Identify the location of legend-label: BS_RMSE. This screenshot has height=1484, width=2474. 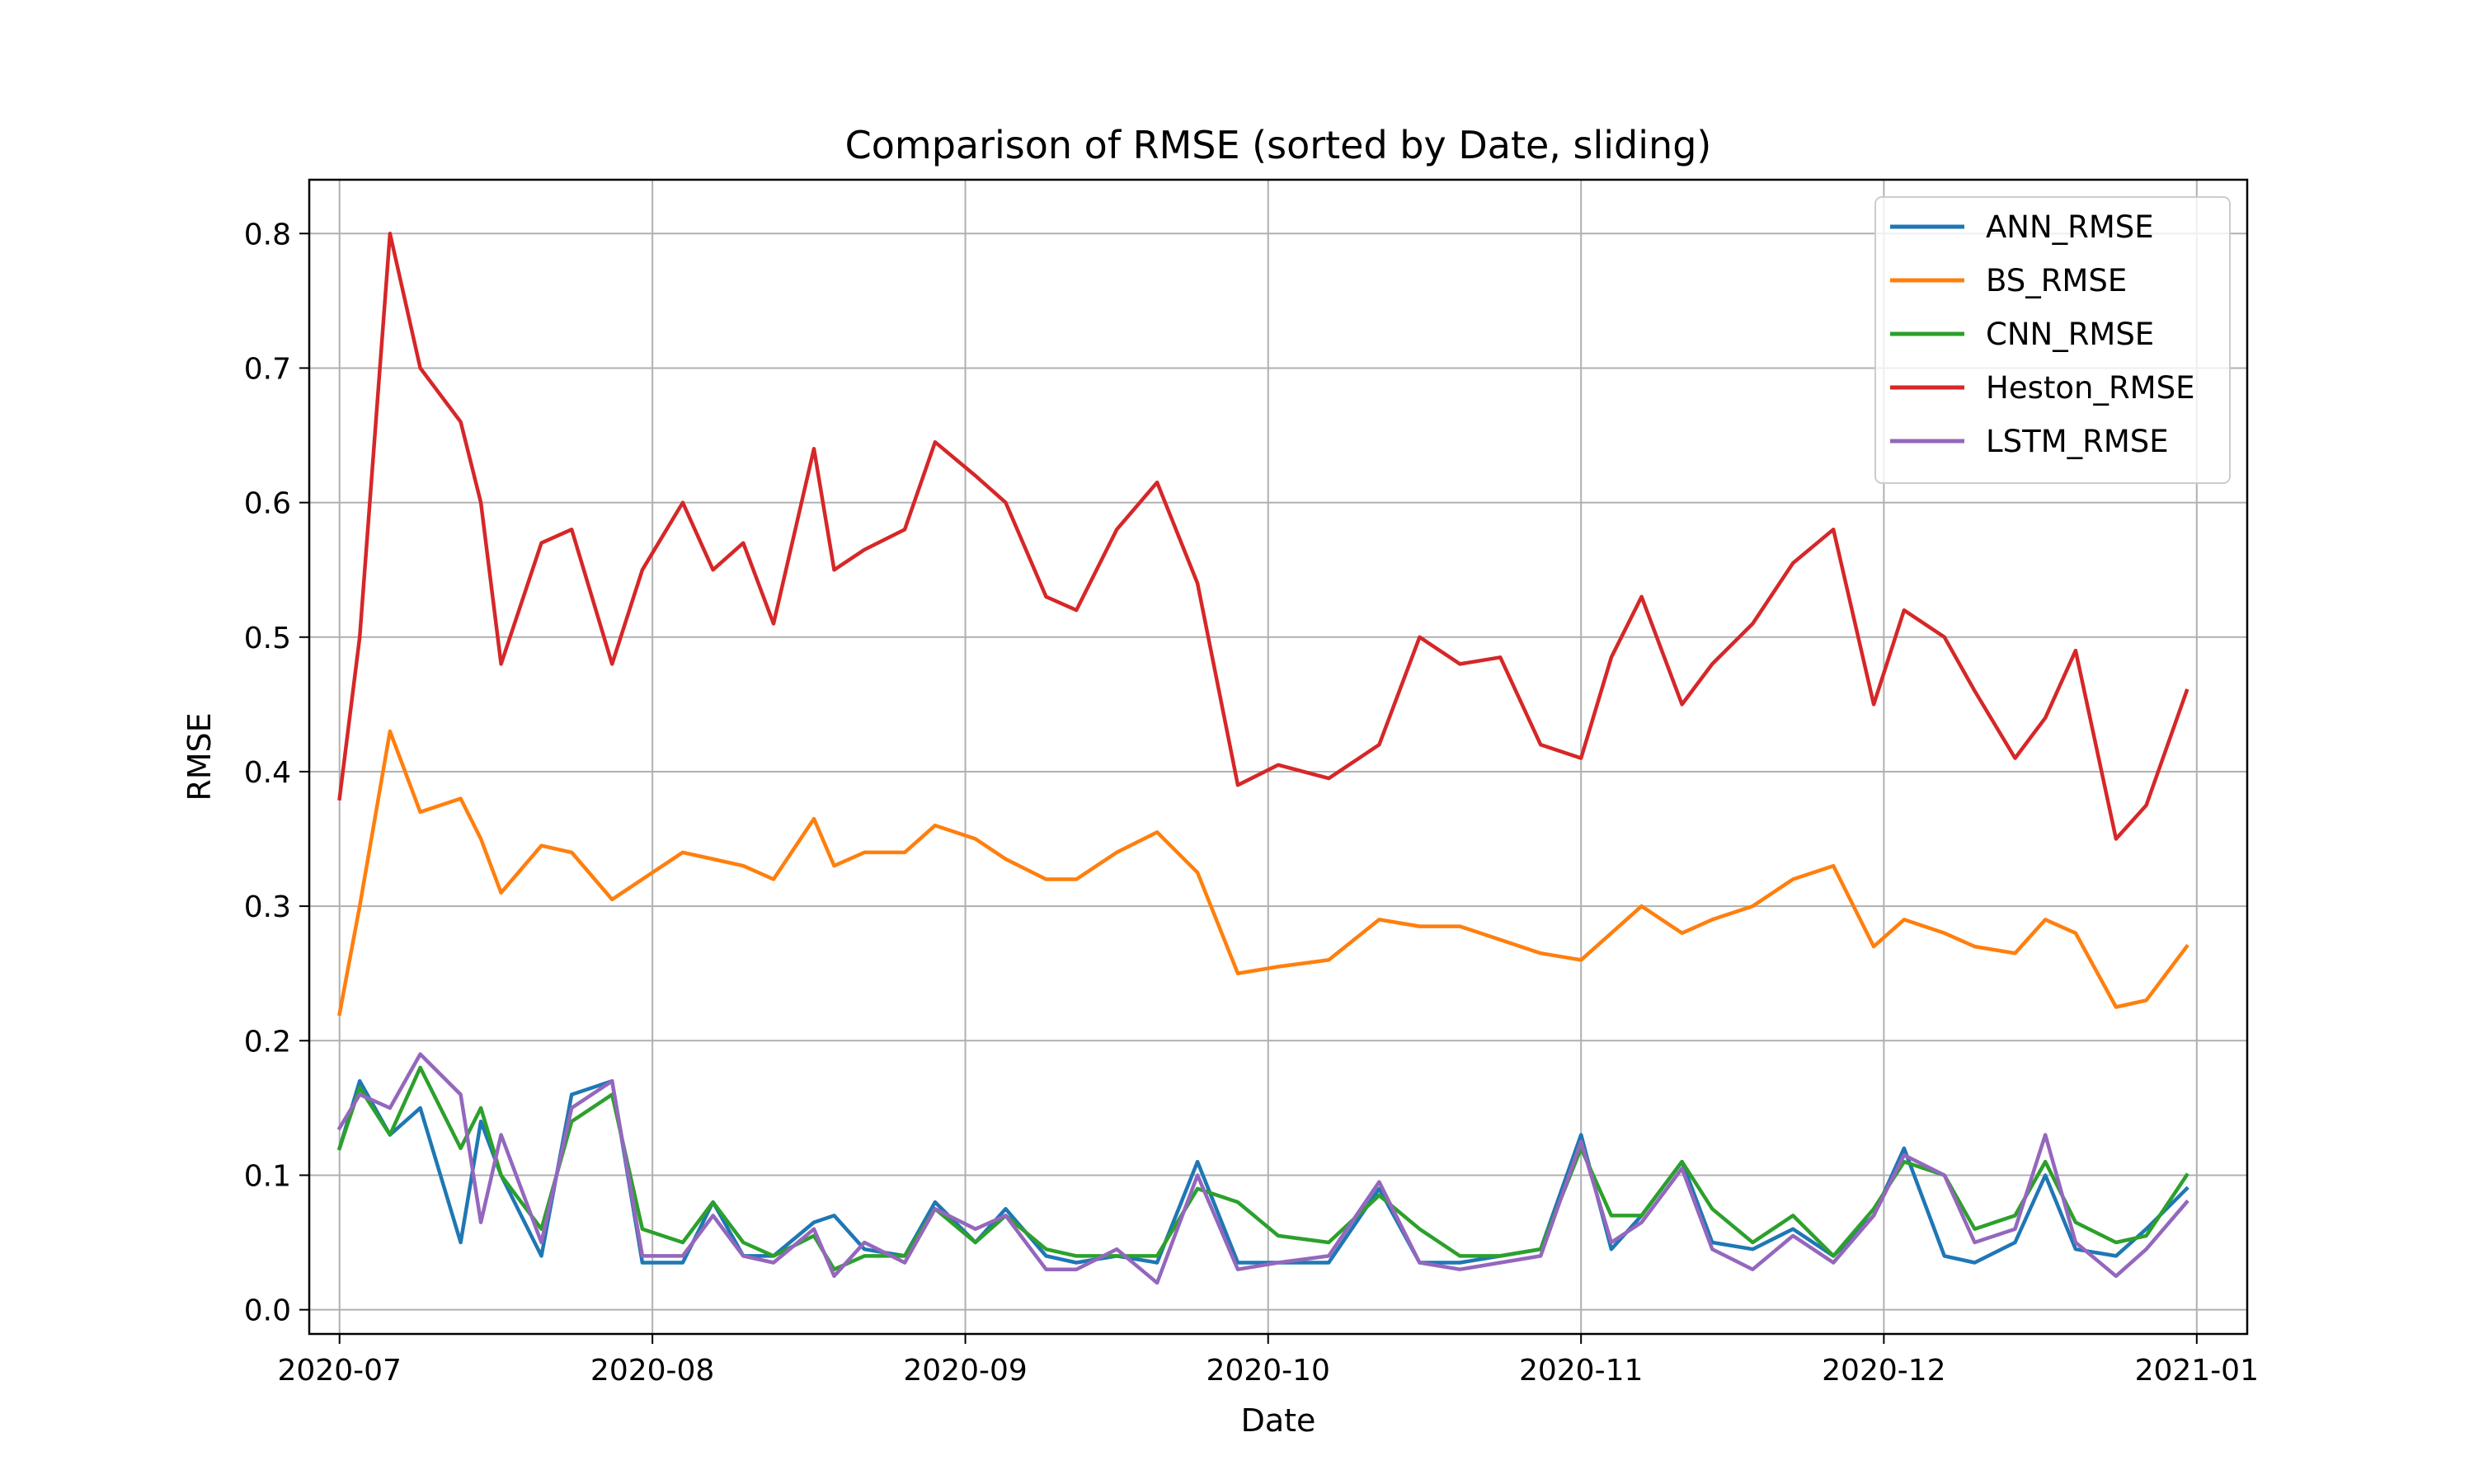
(2056, 280).